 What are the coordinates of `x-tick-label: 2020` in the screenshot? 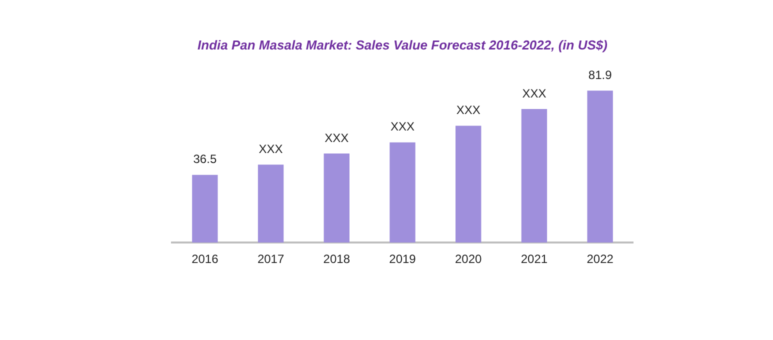 It's located at (468, 259).